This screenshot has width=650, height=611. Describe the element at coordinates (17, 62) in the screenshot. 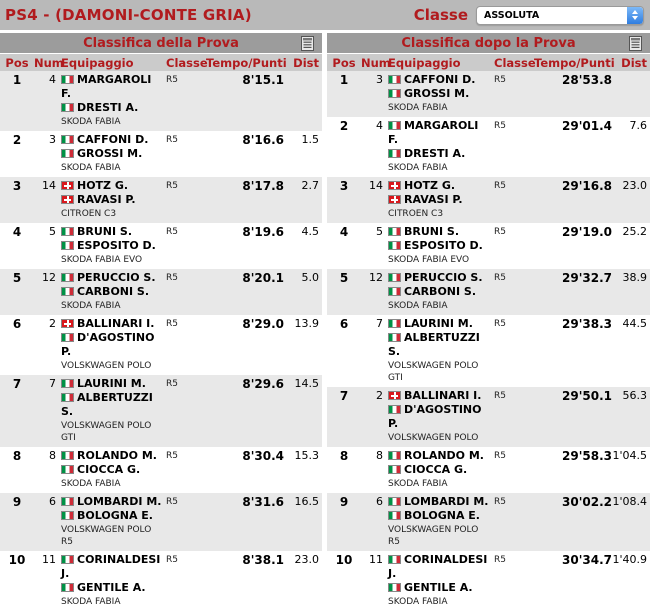

I see `col-pos: Pos` at that location.